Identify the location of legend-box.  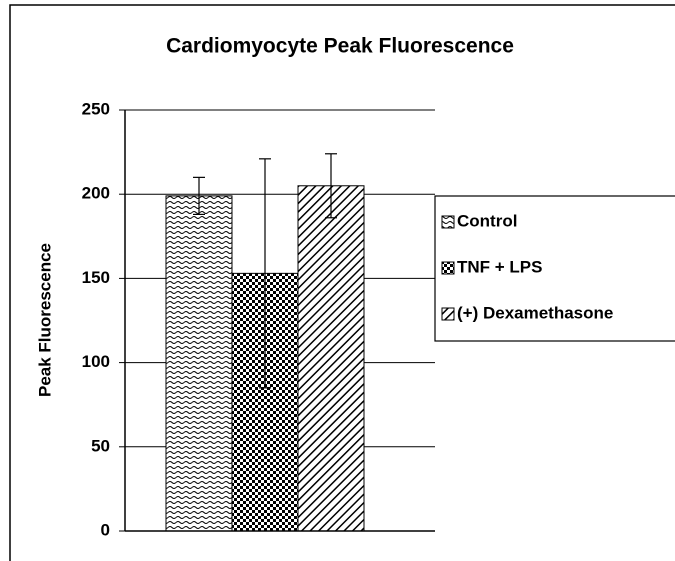
(554, 268).